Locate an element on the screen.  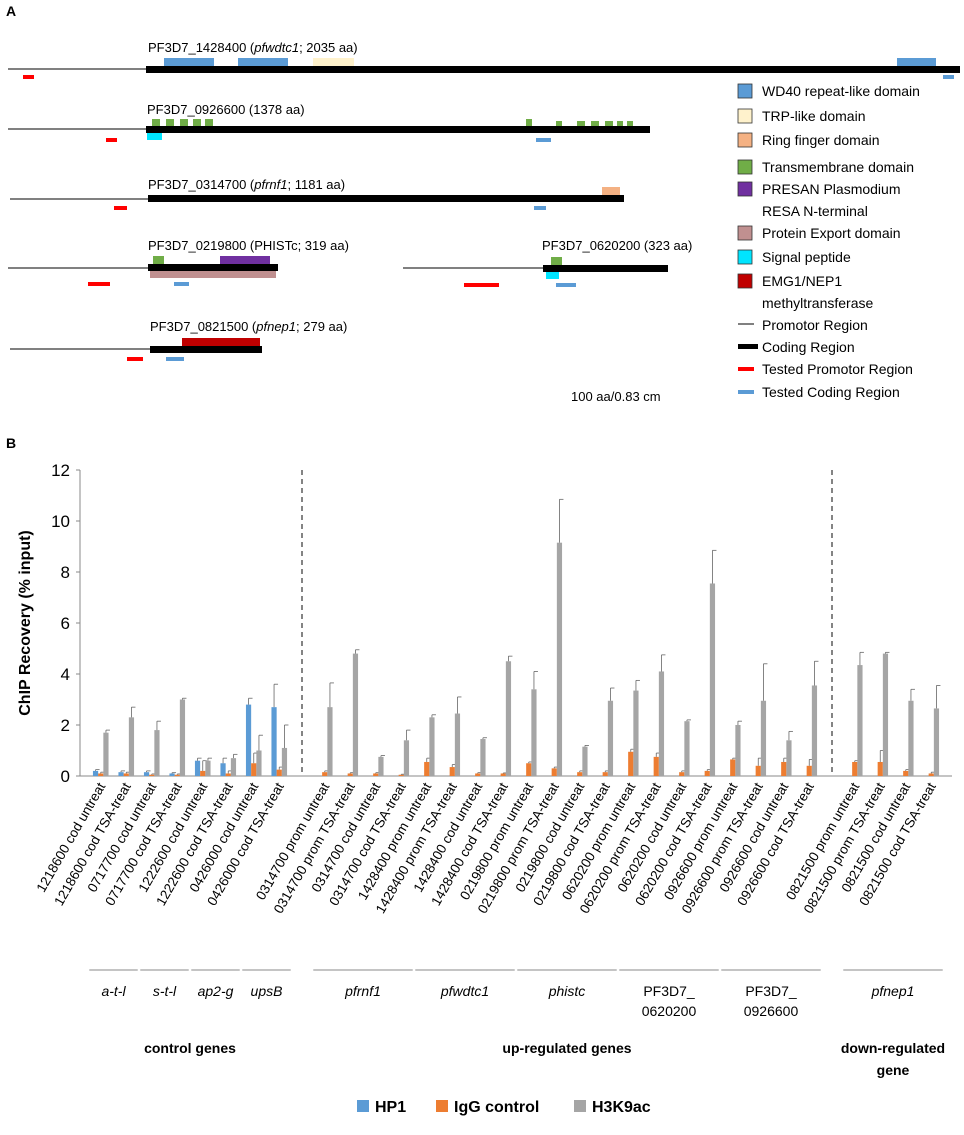
gene-group-label: PF3D7_ is located at coordinates (669, 991).